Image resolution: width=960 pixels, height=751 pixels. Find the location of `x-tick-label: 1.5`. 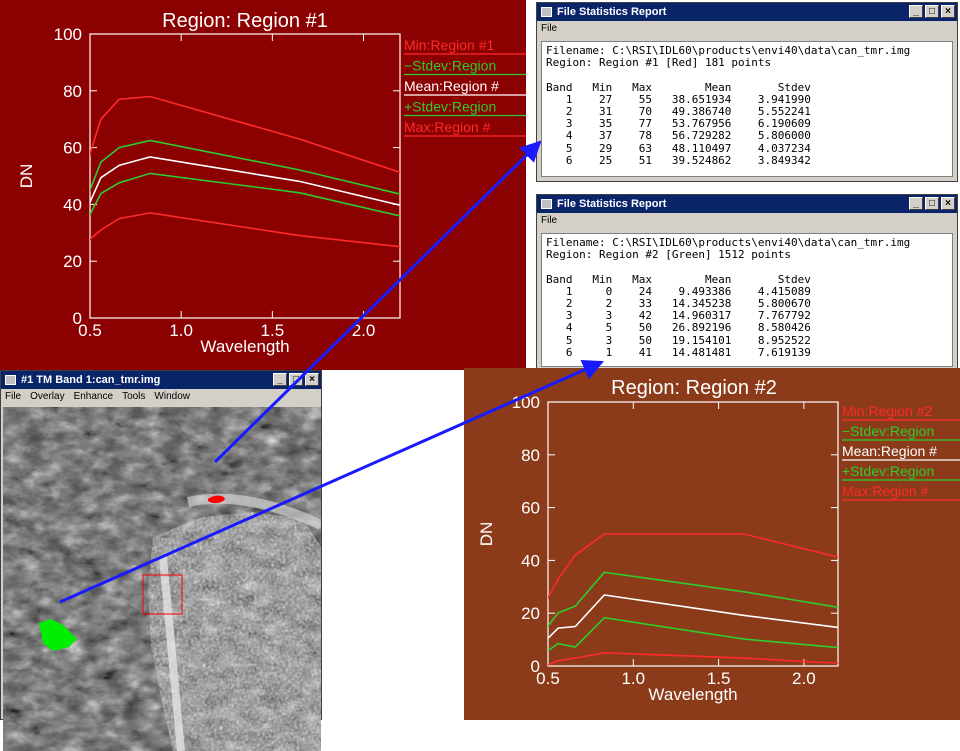

x-tick-label: 1.5 is located at coordinates (719, 678).